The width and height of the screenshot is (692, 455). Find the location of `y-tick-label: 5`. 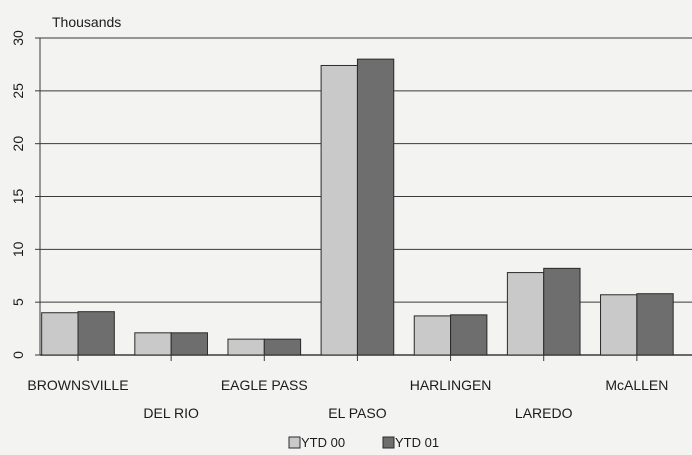

y-tick-label: 5 is located at coordinates (18, 302).